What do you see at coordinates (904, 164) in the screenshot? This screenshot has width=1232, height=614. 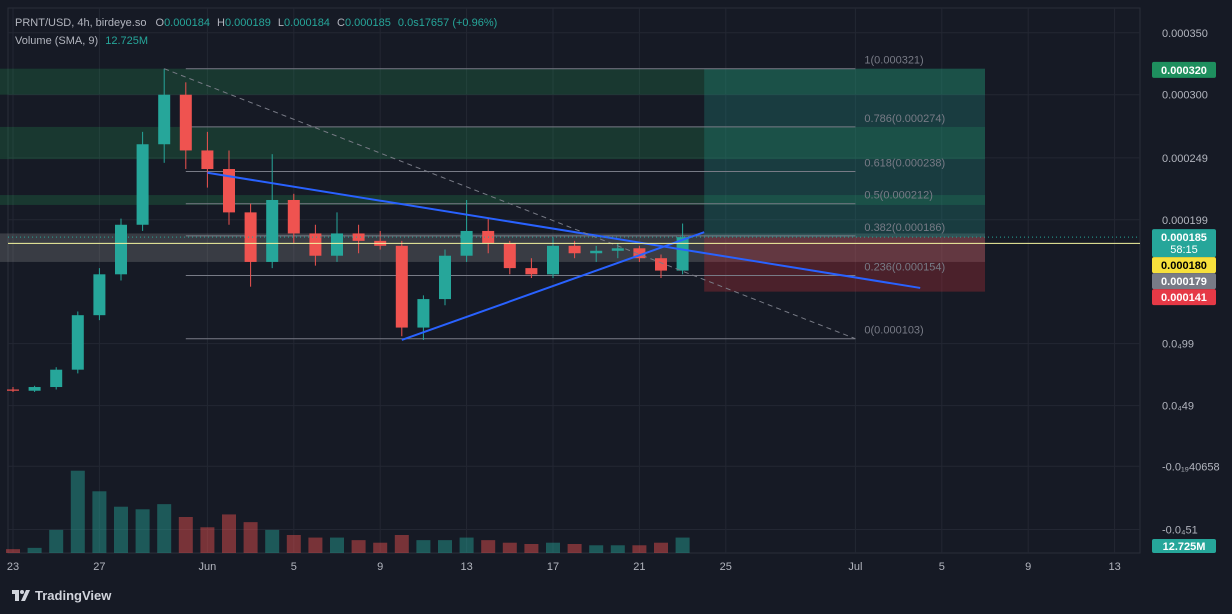 I see `fib-level-label: 0.618(0.000238)` at bounding box center [904, 164].